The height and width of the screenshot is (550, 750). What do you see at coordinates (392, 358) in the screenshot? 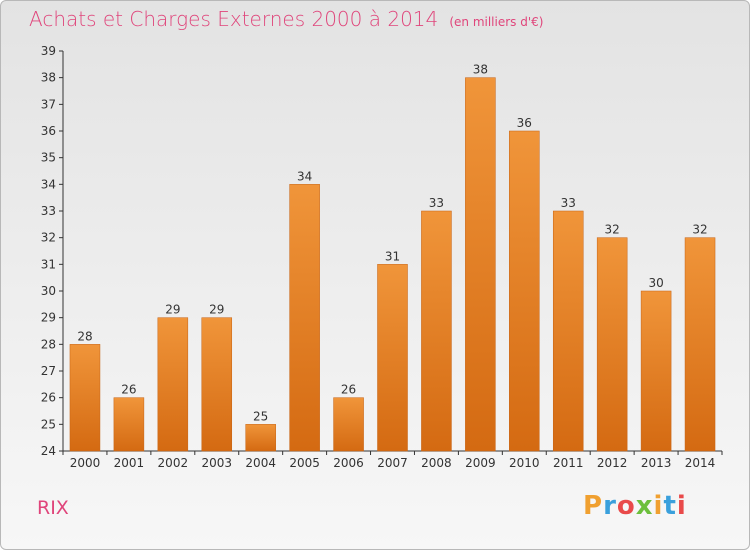
I see `bar-2007` at bounding box center [392, 358].